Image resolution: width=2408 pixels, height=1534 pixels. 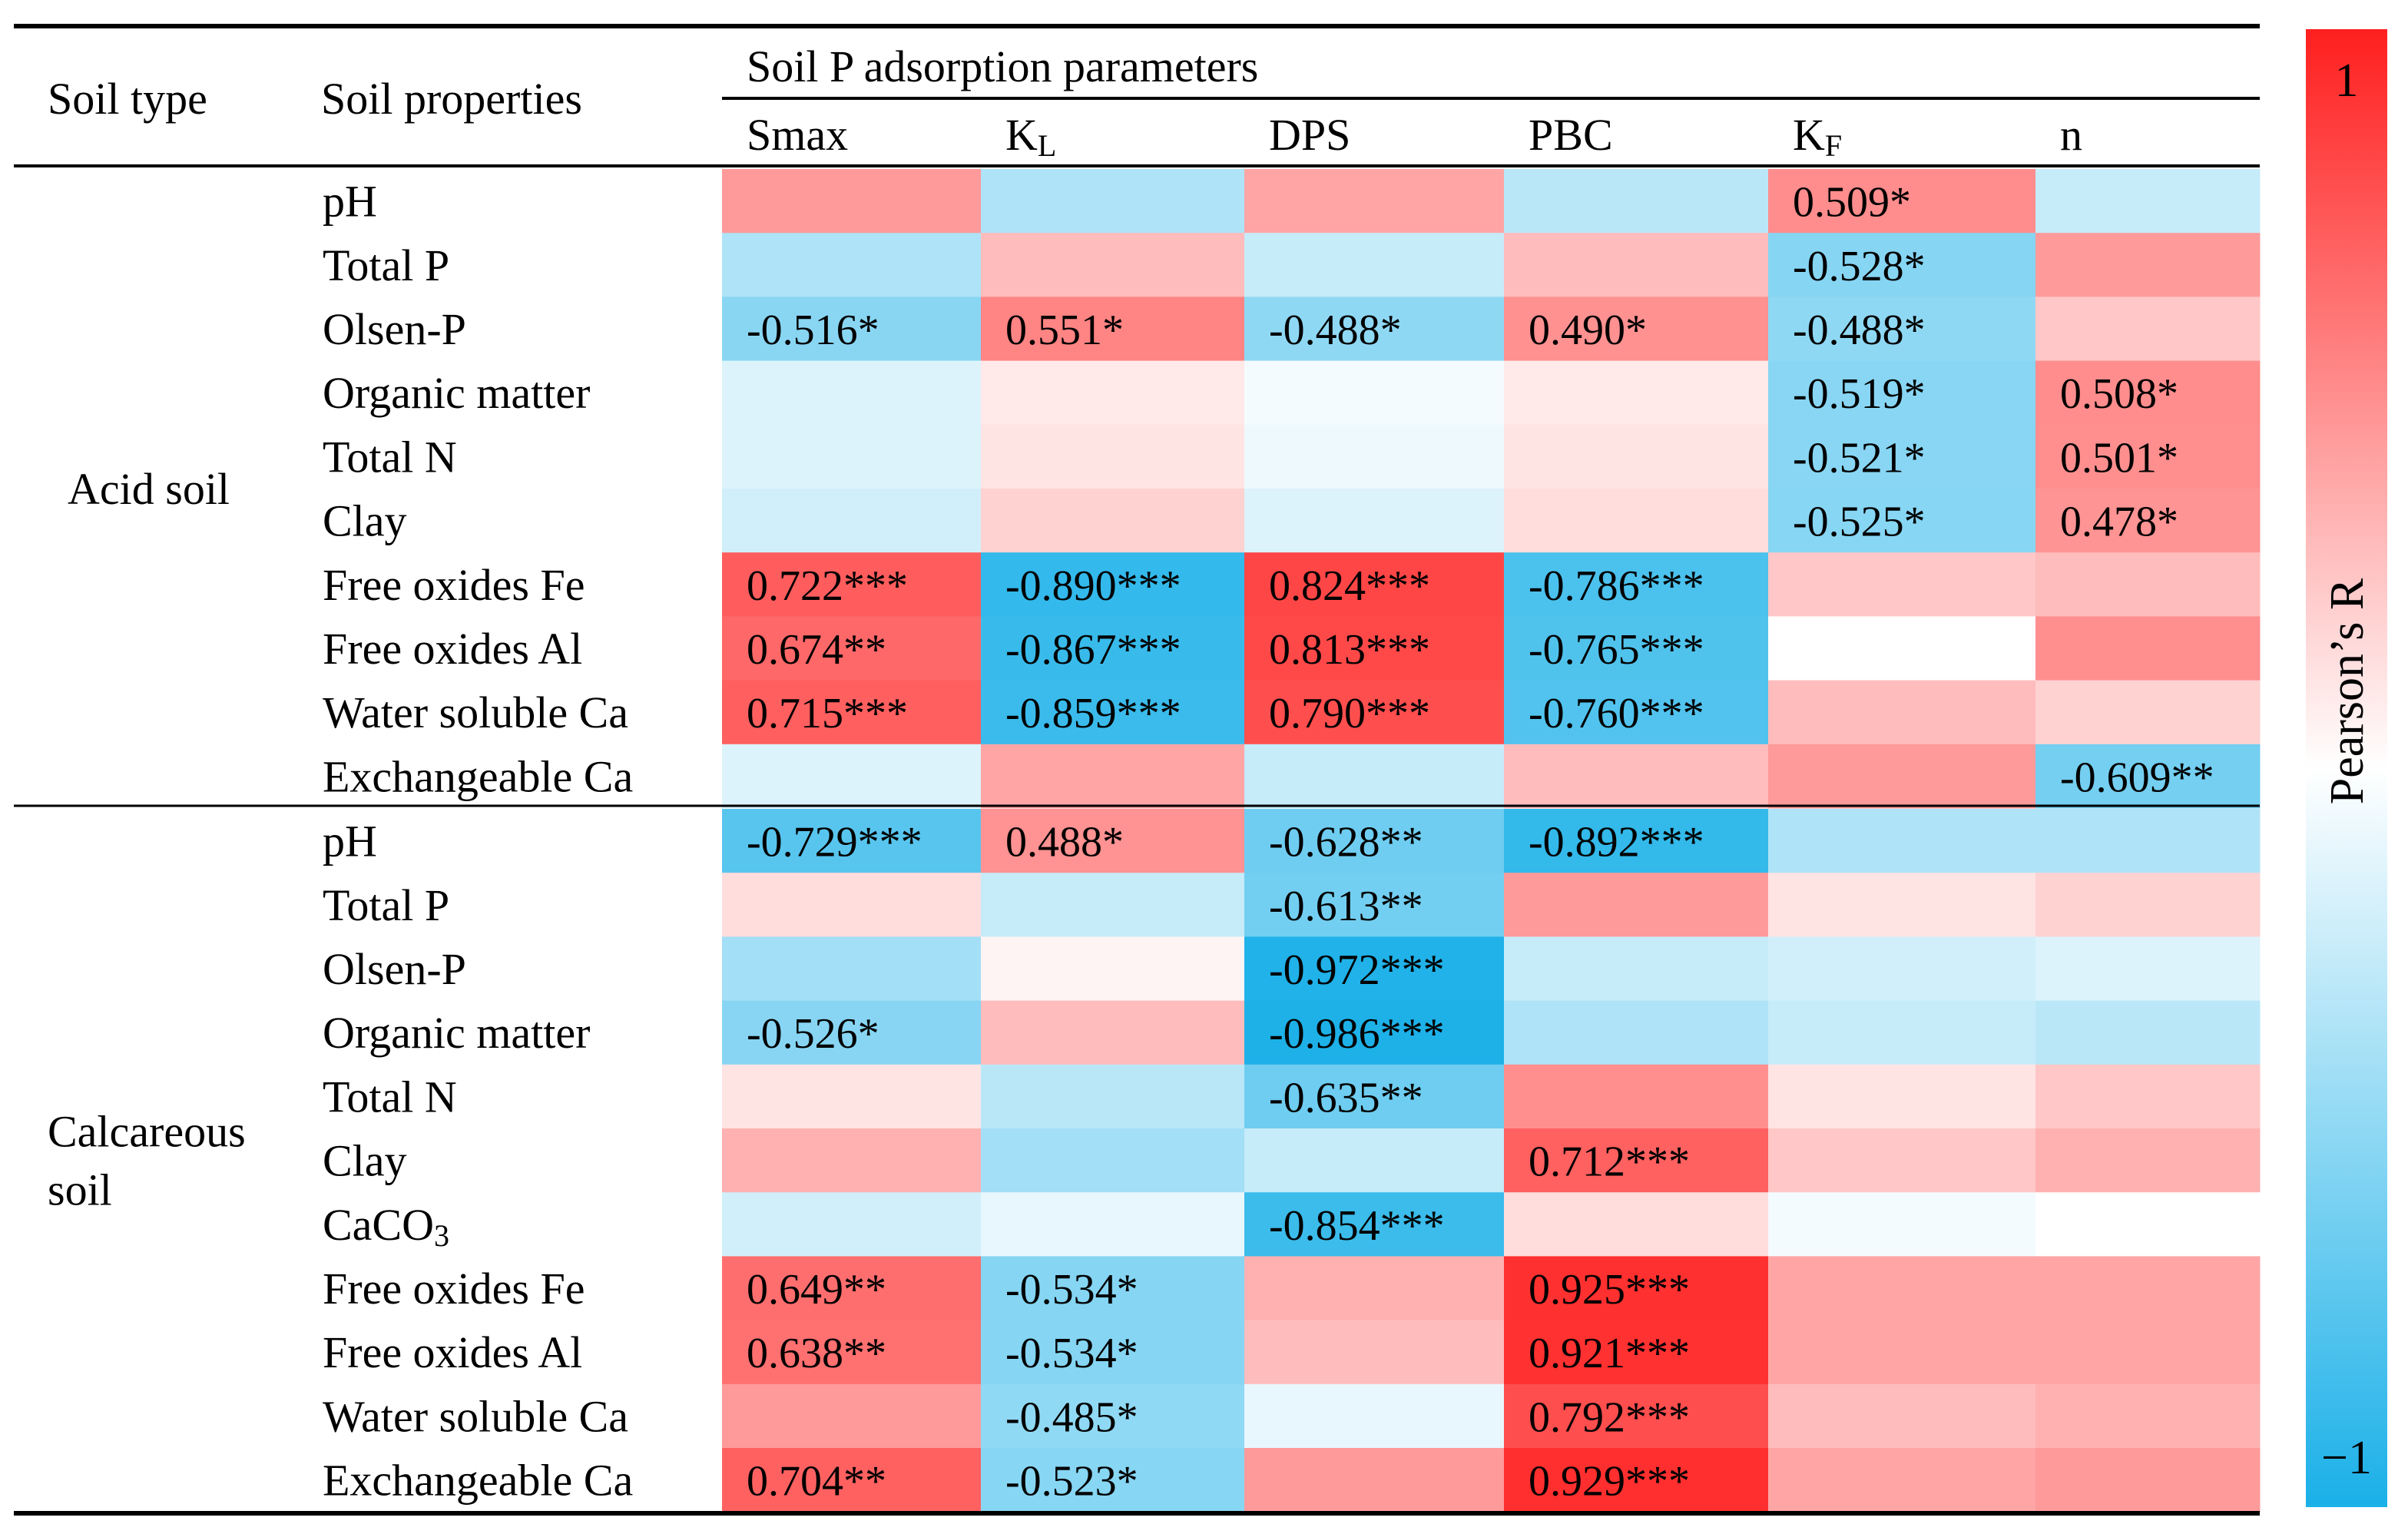 What do you see at coordinates (478, 776) in the screenshot?
I see `row-label-g1-r10: Exchangeable Ca` at bounding box center [478, 776].